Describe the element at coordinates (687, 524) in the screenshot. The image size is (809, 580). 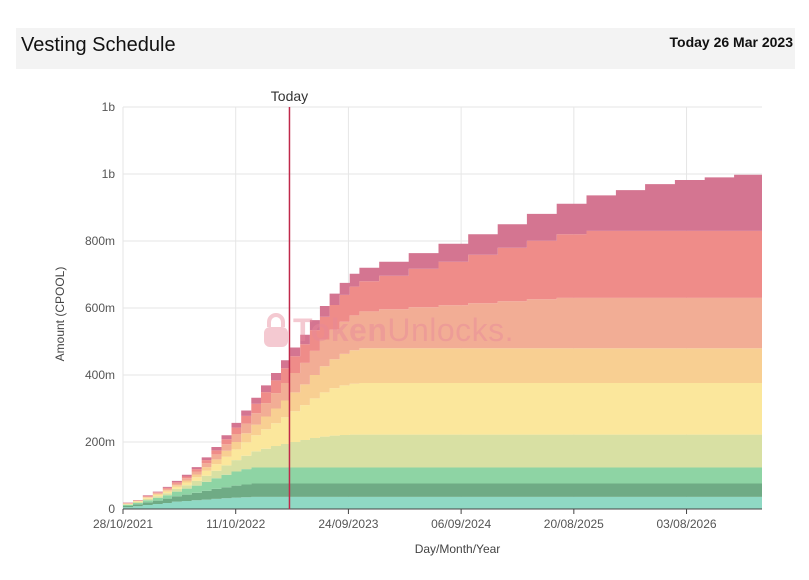
I see `x-tick-label: 03/08/2026` at that location.